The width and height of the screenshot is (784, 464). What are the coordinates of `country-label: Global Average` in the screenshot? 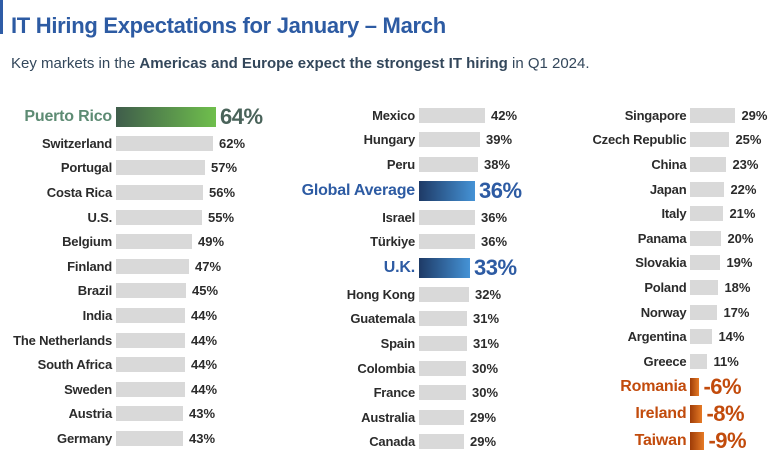 It's located at (358, 190).